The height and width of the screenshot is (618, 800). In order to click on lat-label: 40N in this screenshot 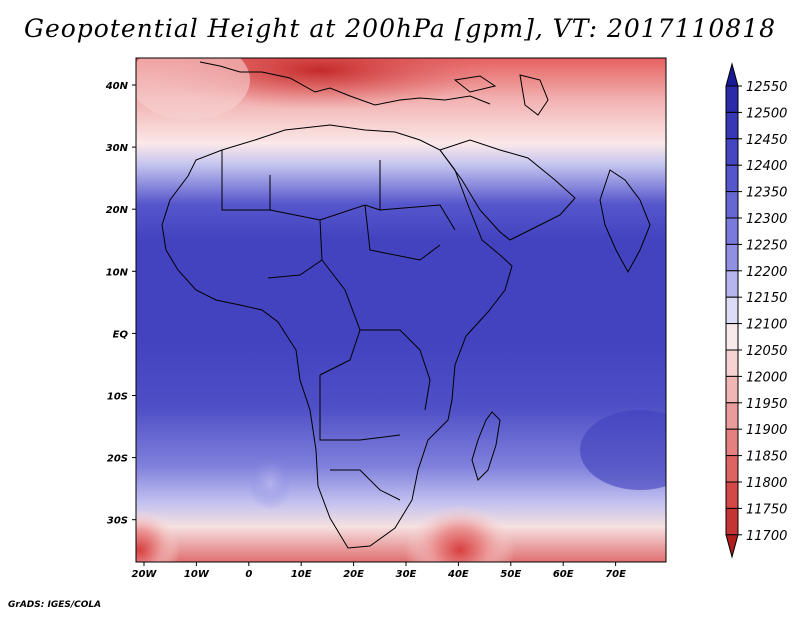, I will do `click(117, 86)`.